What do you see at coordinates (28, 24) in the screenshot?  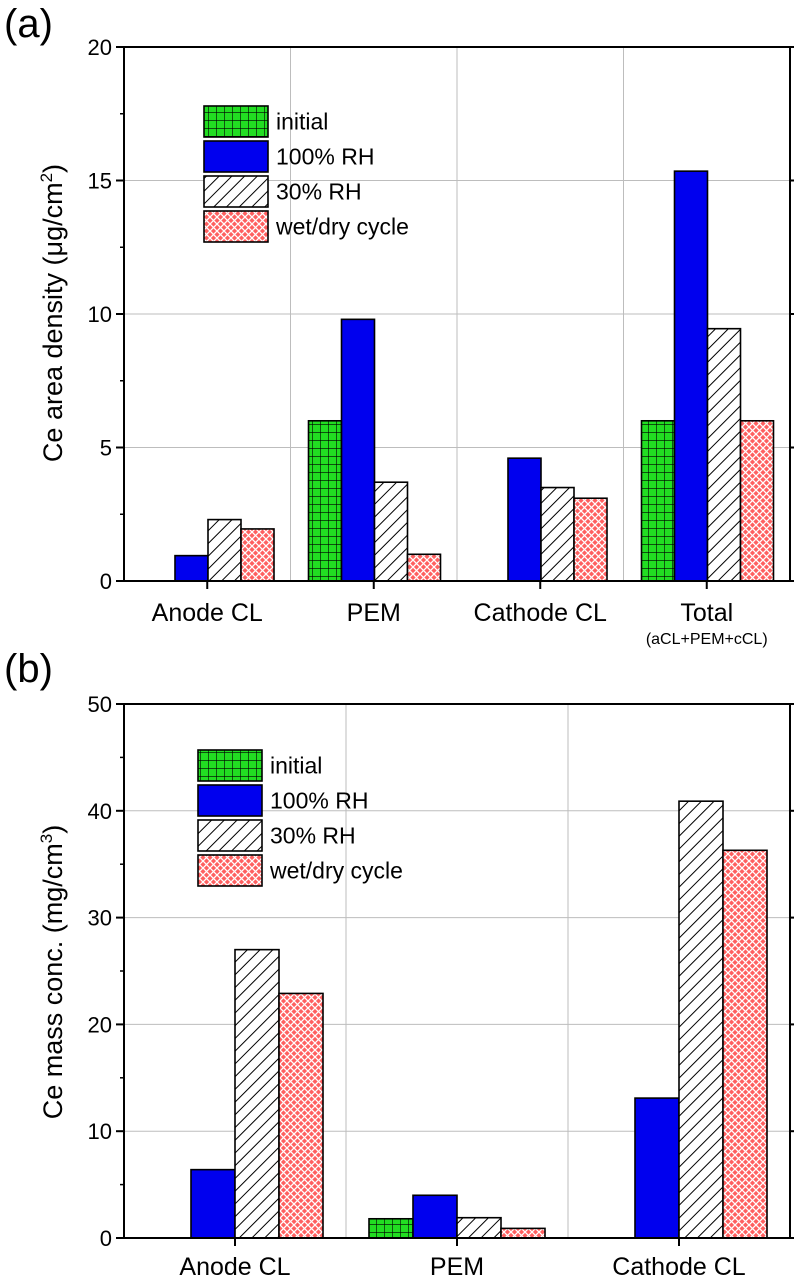 I see `panel-label-a: (a)` at bounding box center [28, 24].